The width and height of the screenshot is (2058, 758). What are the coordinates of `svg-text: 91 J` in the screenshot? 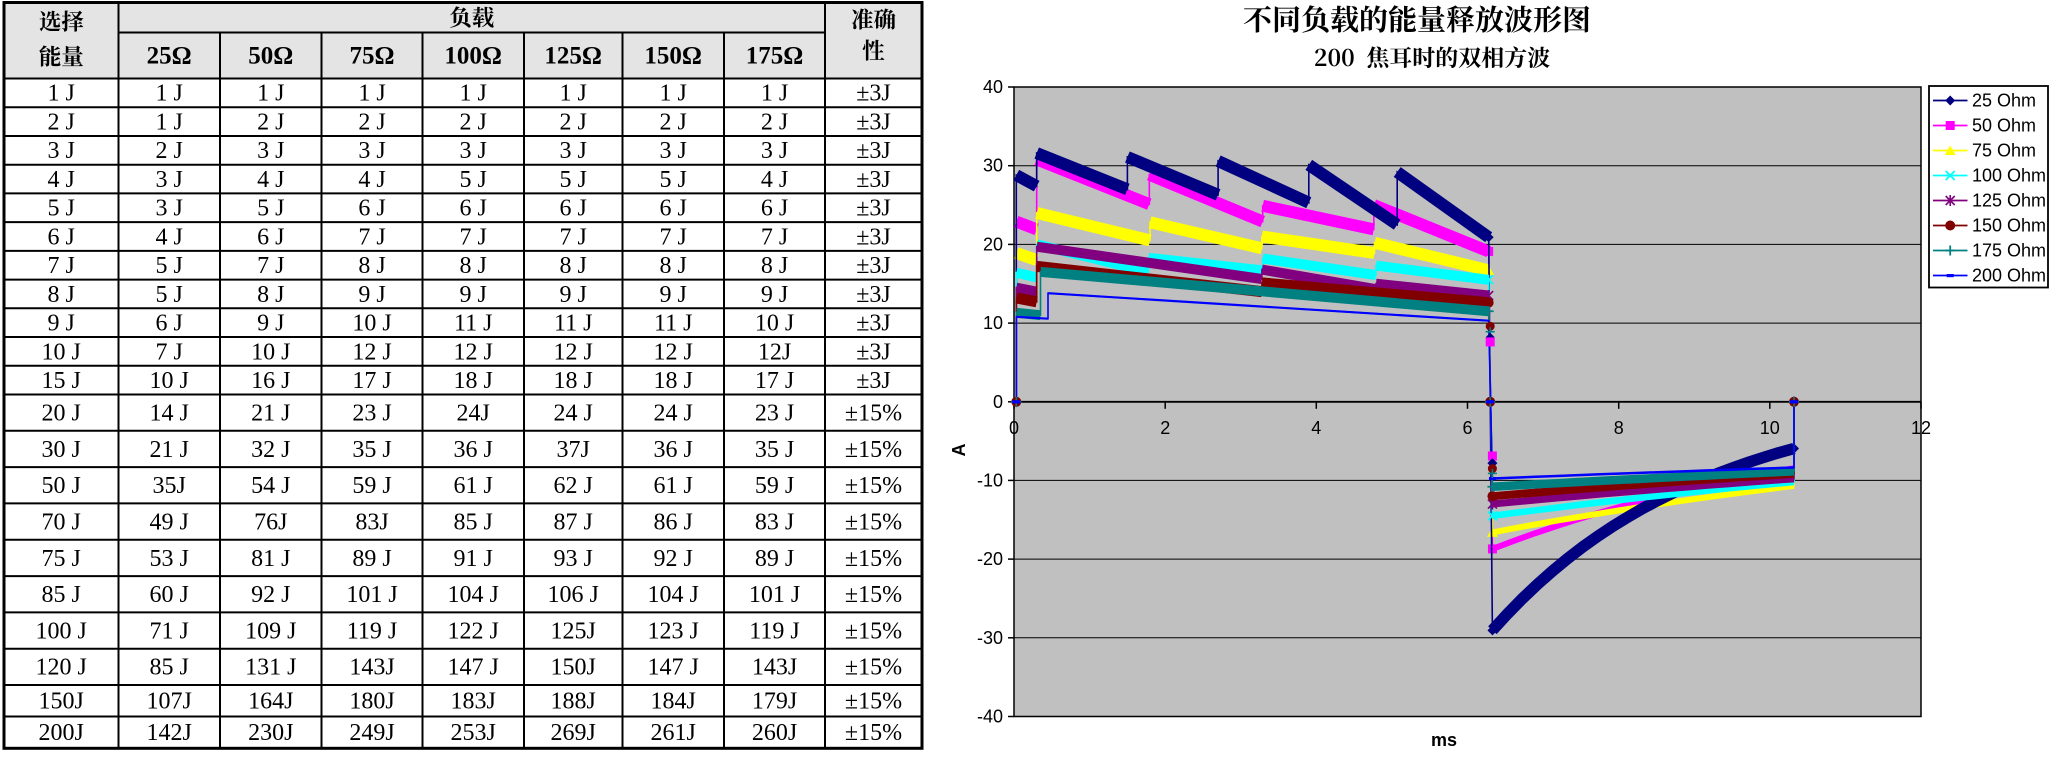 It's located at (473, 559).